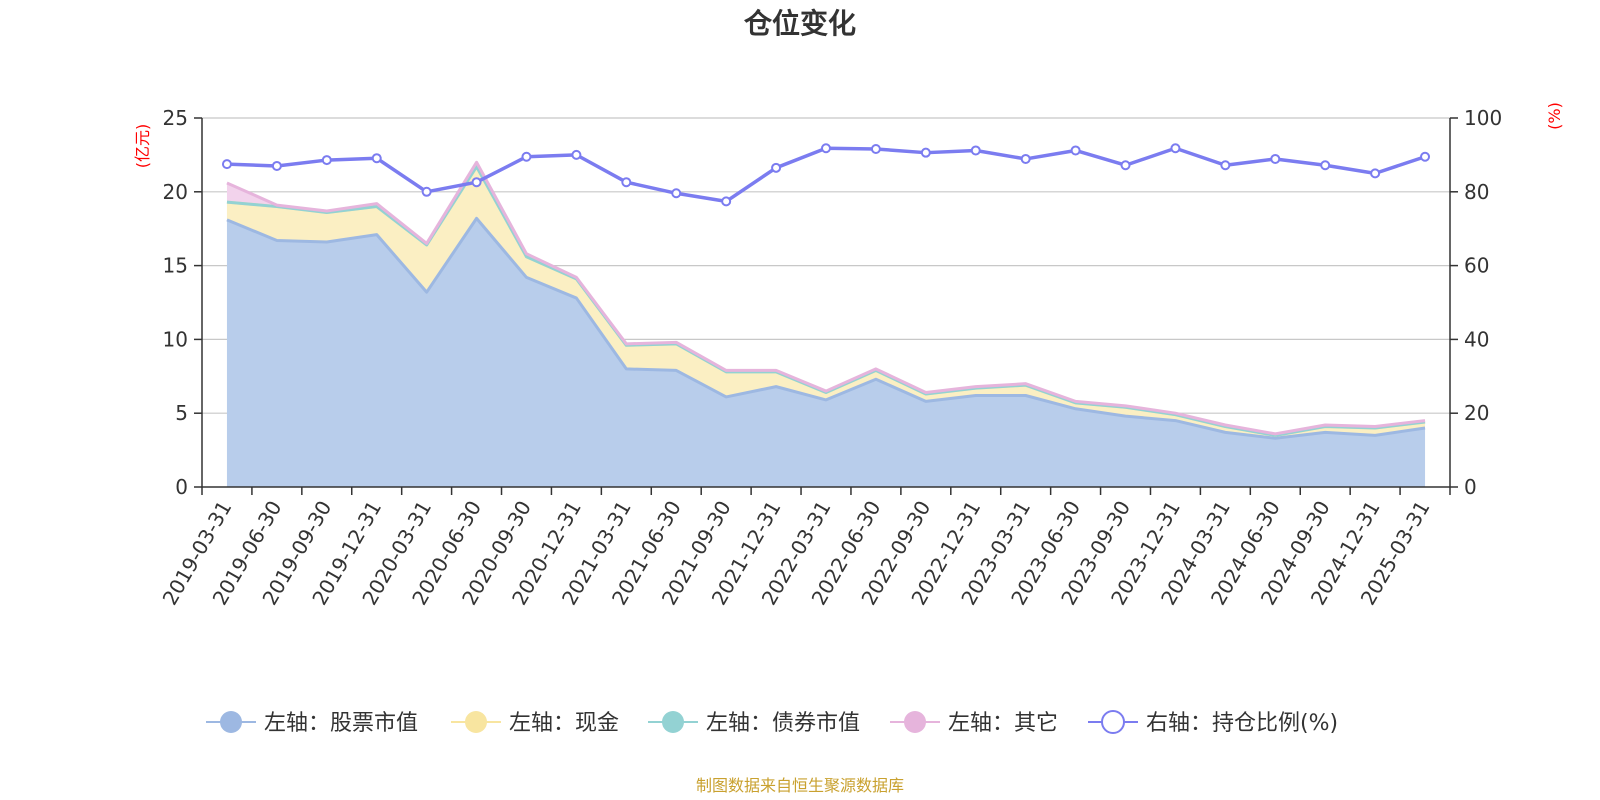  Describe the element at coordinates (1242, 723) in the screenshot. I see `legend-label-4: 右轴：持仓比例(%)` at that location.